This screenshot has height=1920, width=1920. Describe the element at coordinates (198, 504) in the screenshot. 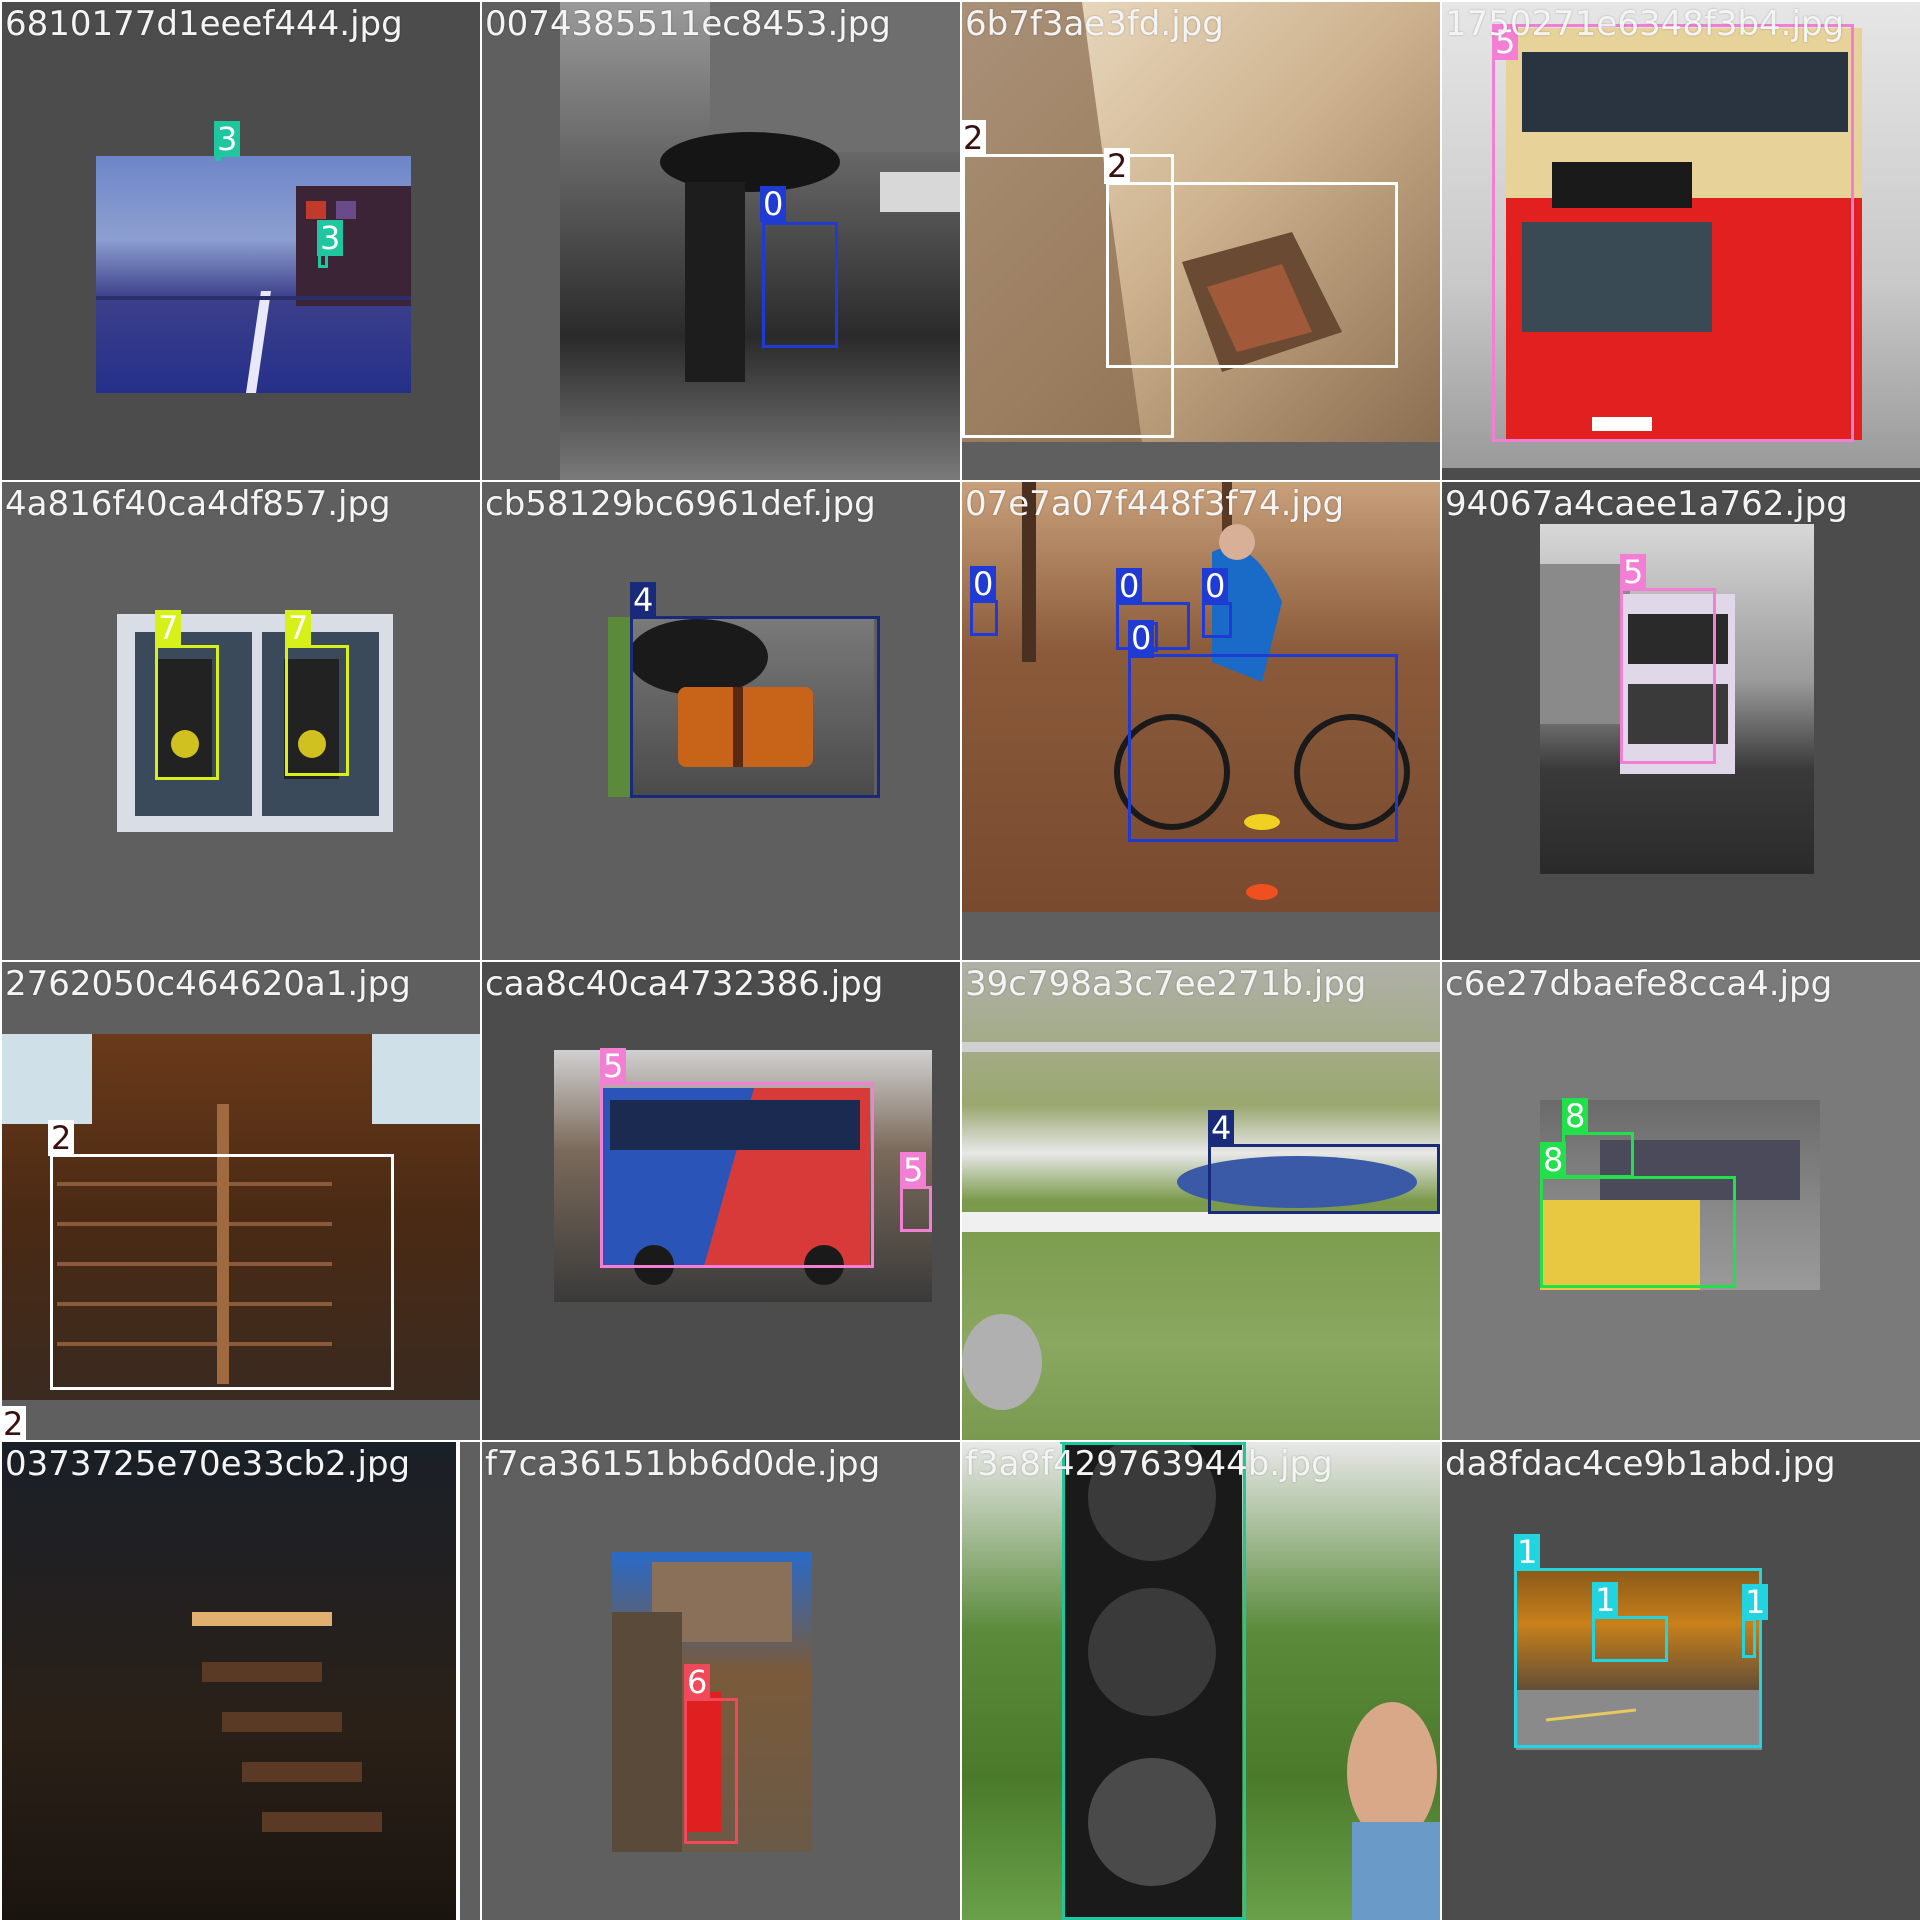

I see `tile-filename: 4a816f40ca4df857.jpg` at that location.